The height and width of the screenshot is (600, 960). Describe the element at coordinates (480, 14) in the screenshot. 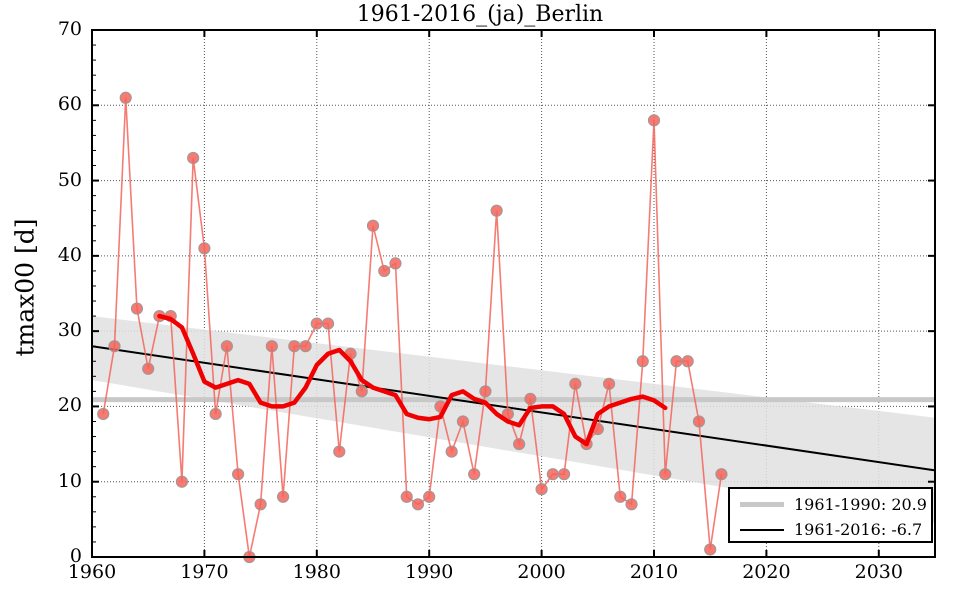

I see `chart-title: 1961-2016_(ja)_Berlin` at that location.